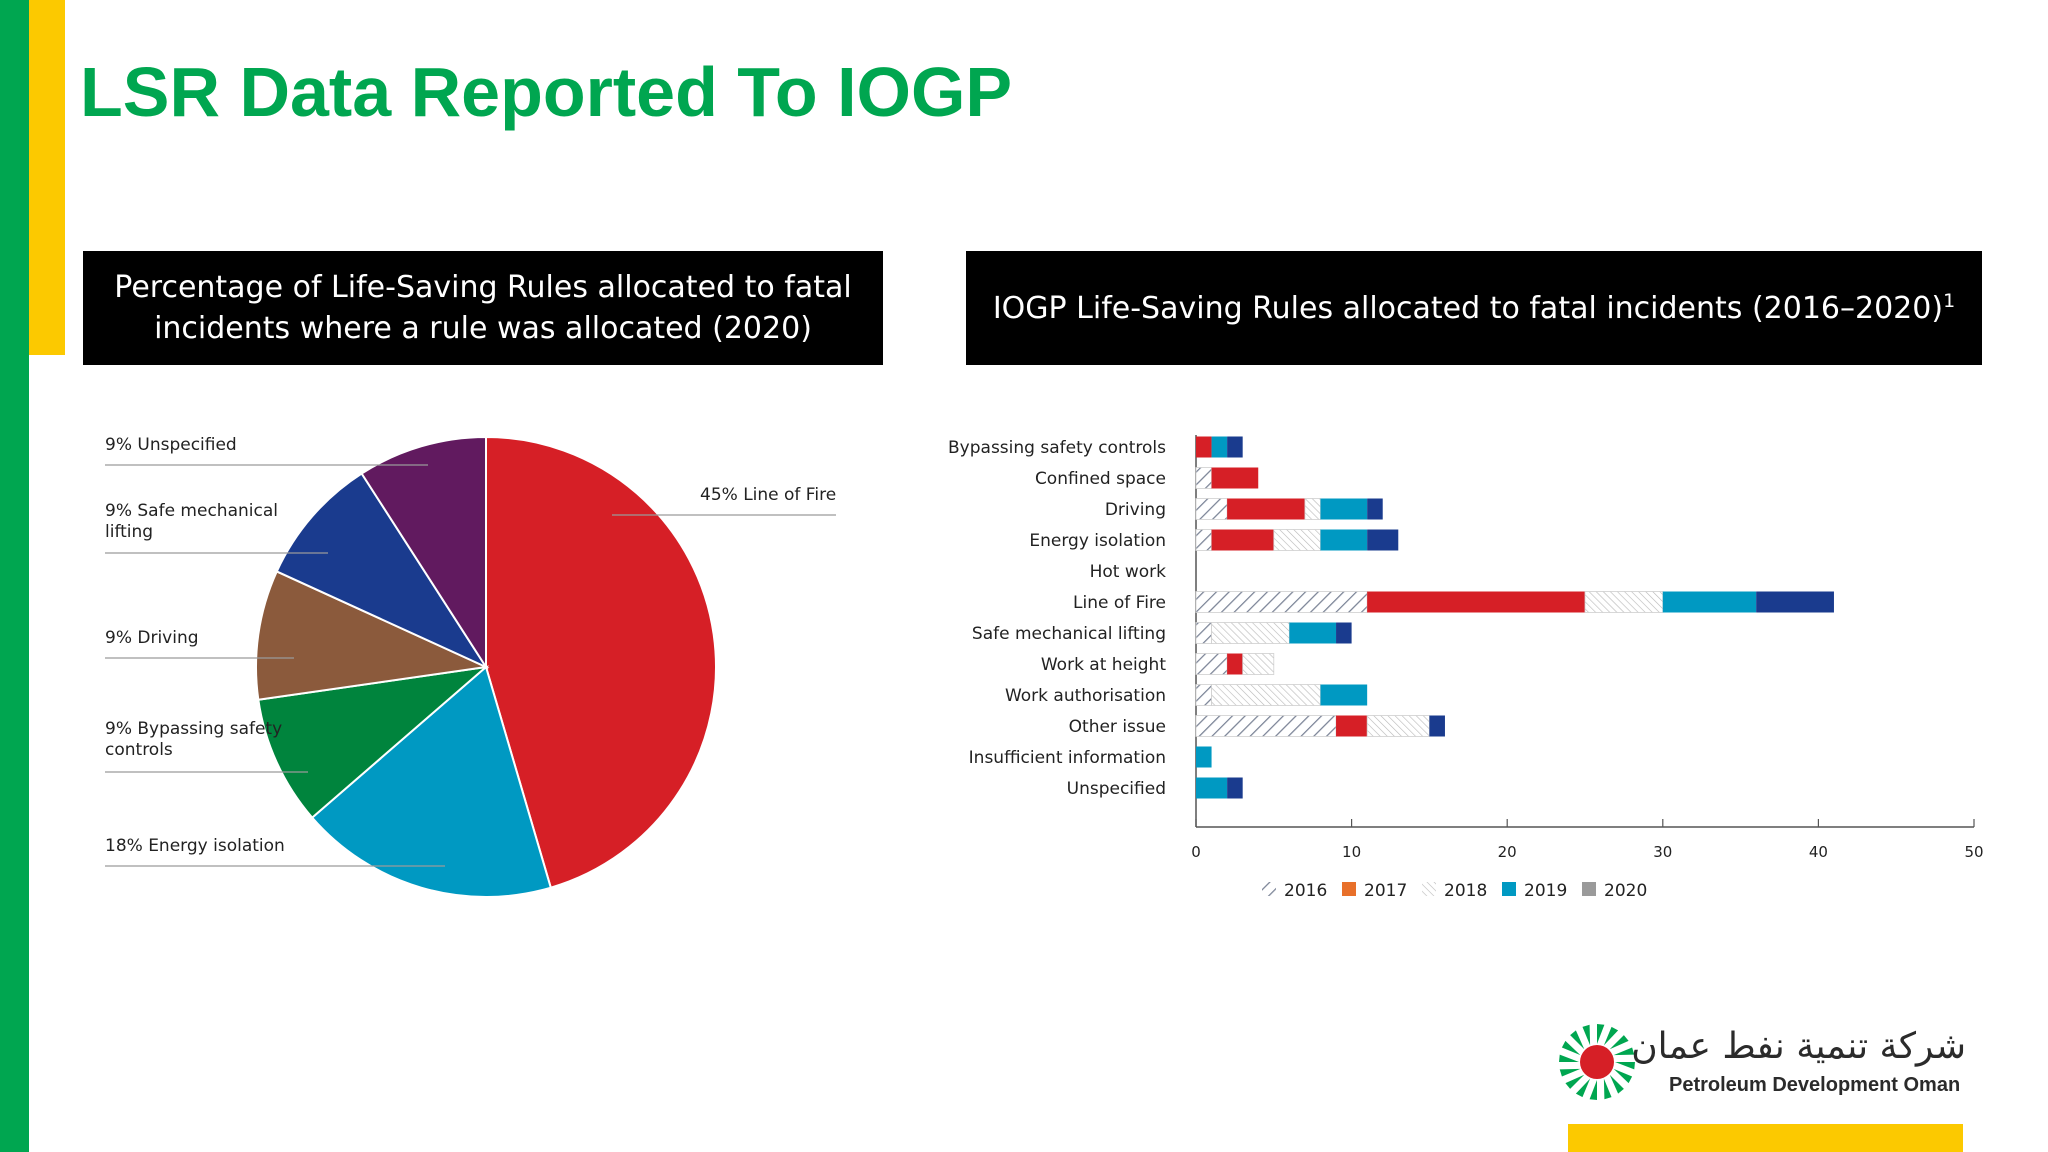 The image size is (2048, 1152). Describe the element at coordinates (1949, 300) in the screenshot. I see `footnote-marker: 1` at that location.